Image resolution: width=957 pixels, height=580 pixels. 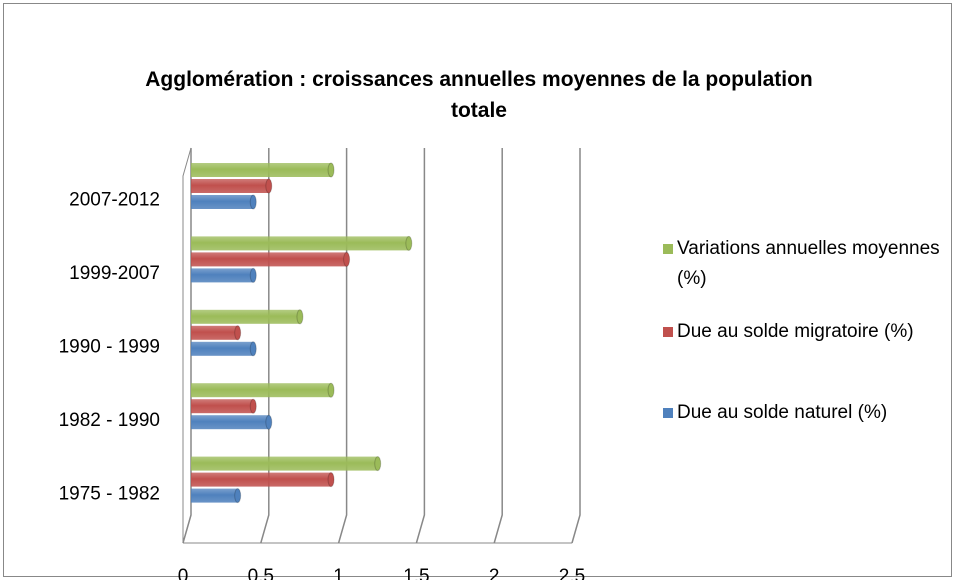 What do you see at coordinates (494, 573) in the screenshot?
I see `x-tick-label: 2` at bounding box center [494, 573].